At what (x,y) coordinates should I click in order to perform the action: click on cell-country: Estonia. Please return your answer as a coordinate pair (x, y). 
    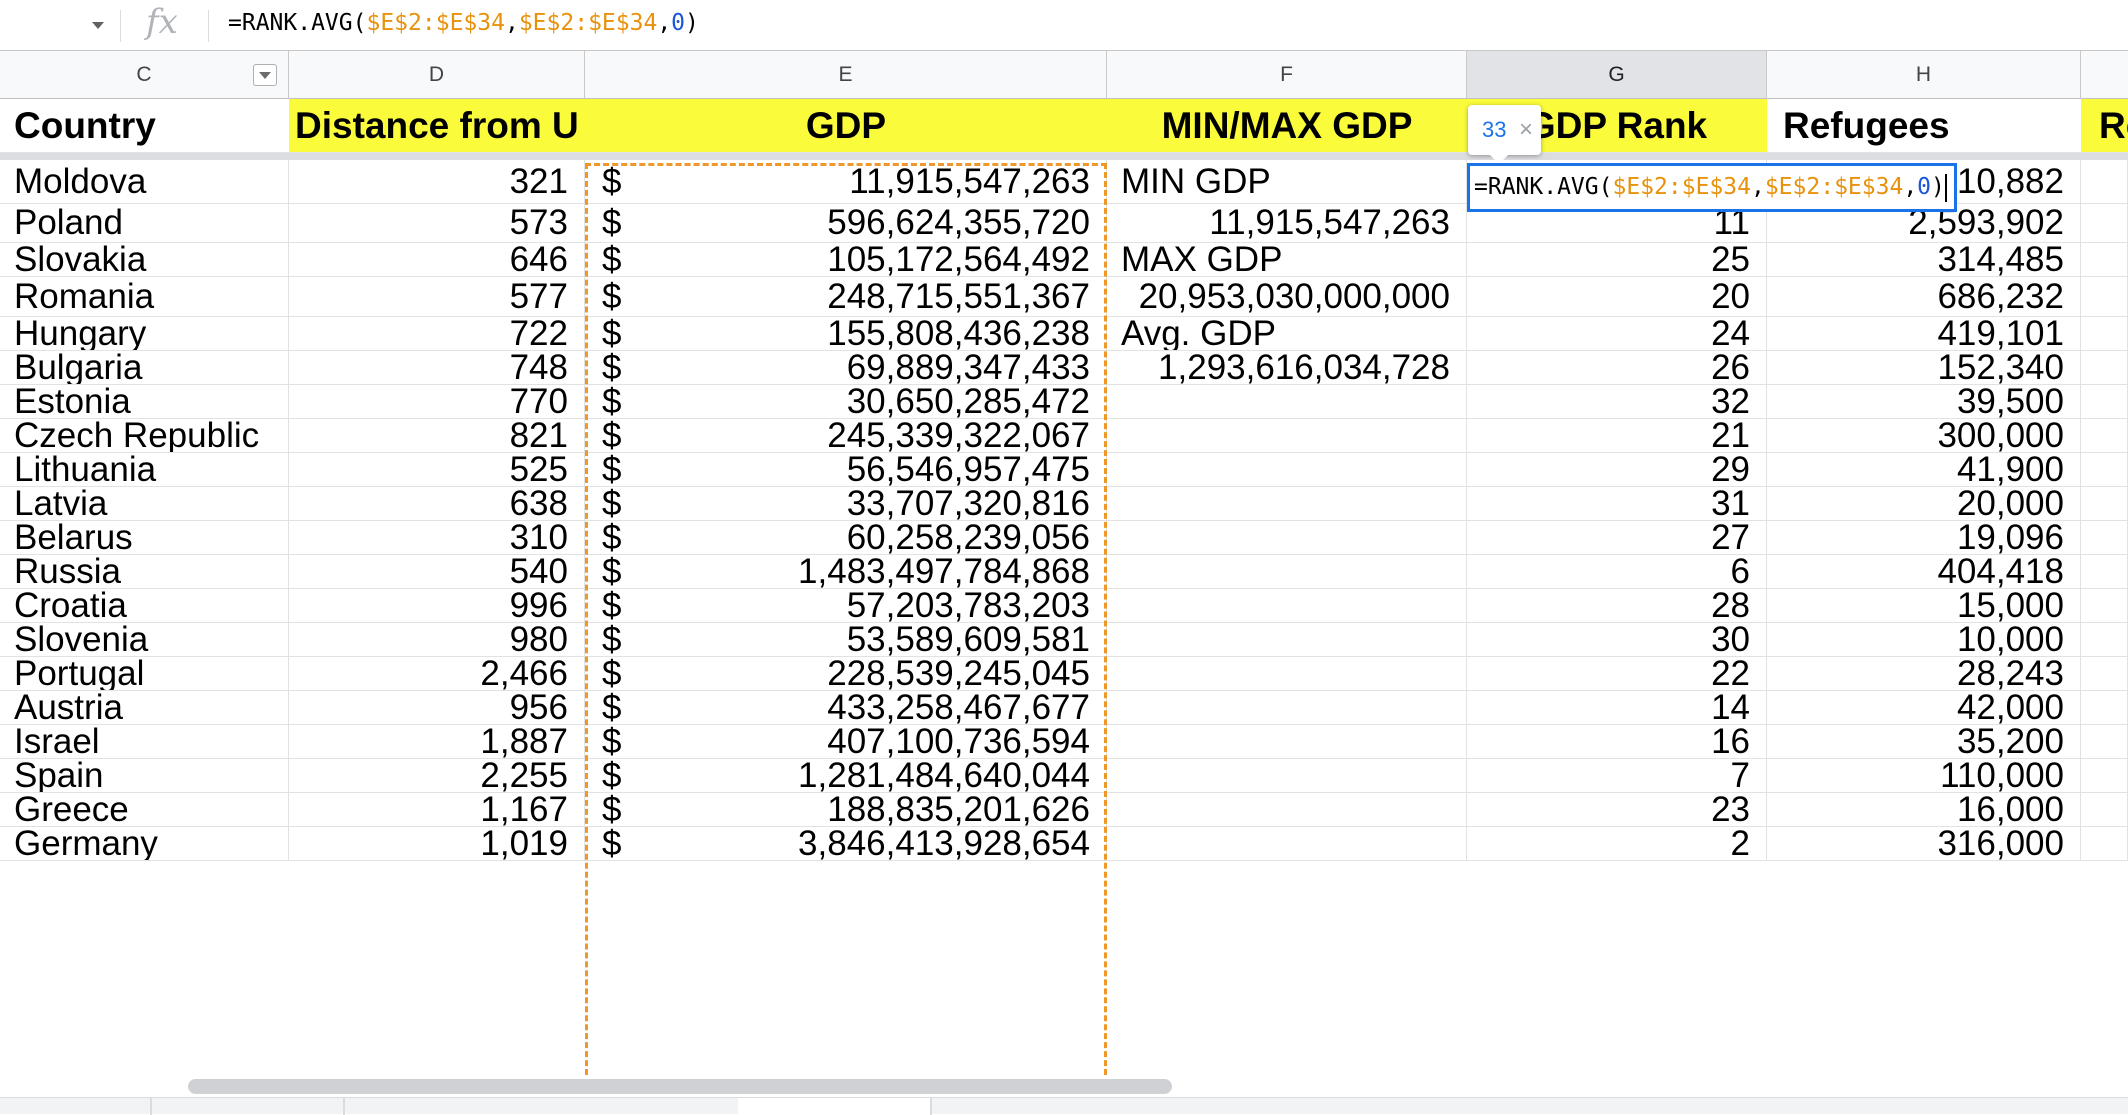
    Looking at the image, I should click on (144, 401).